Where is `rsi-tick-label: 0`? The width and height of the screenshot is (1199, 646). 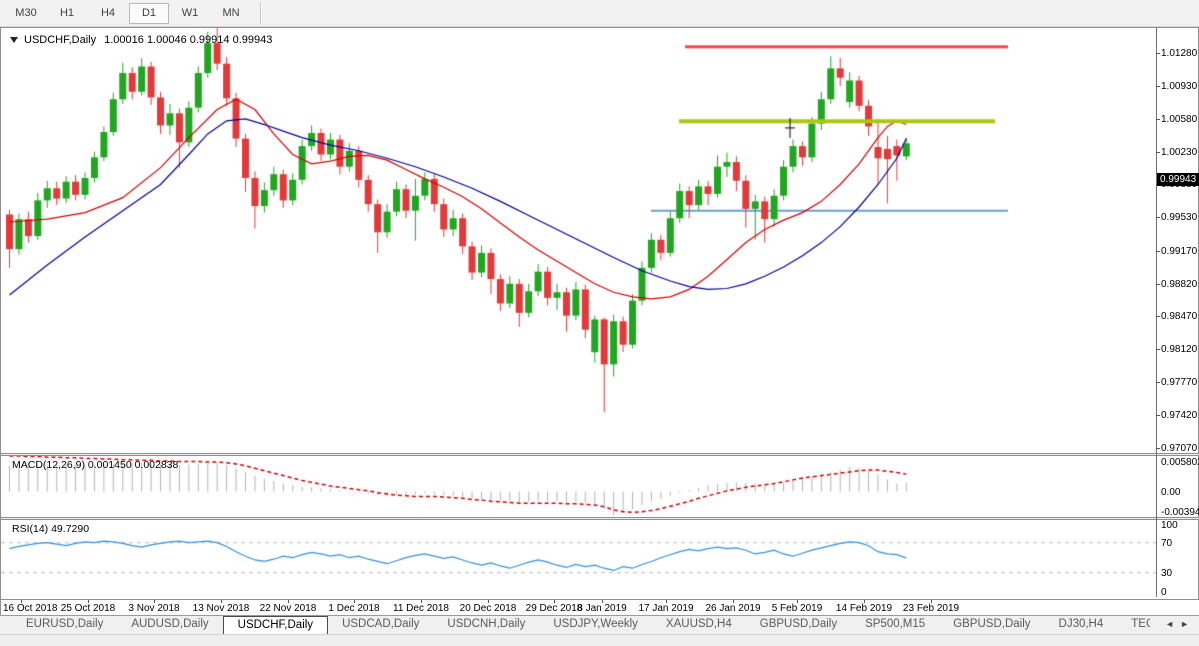
rsi-tick-label: 0 is located at coordinates (1164, 592).